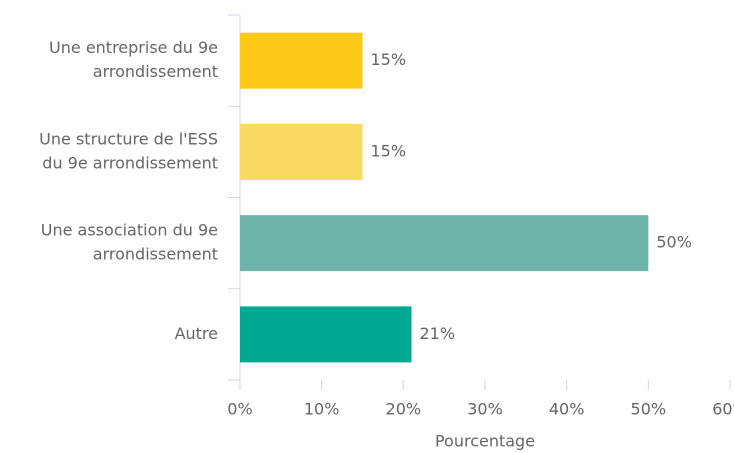  I want to click on y-tick-label: Une structure de l'ESS, so click(128, 138).